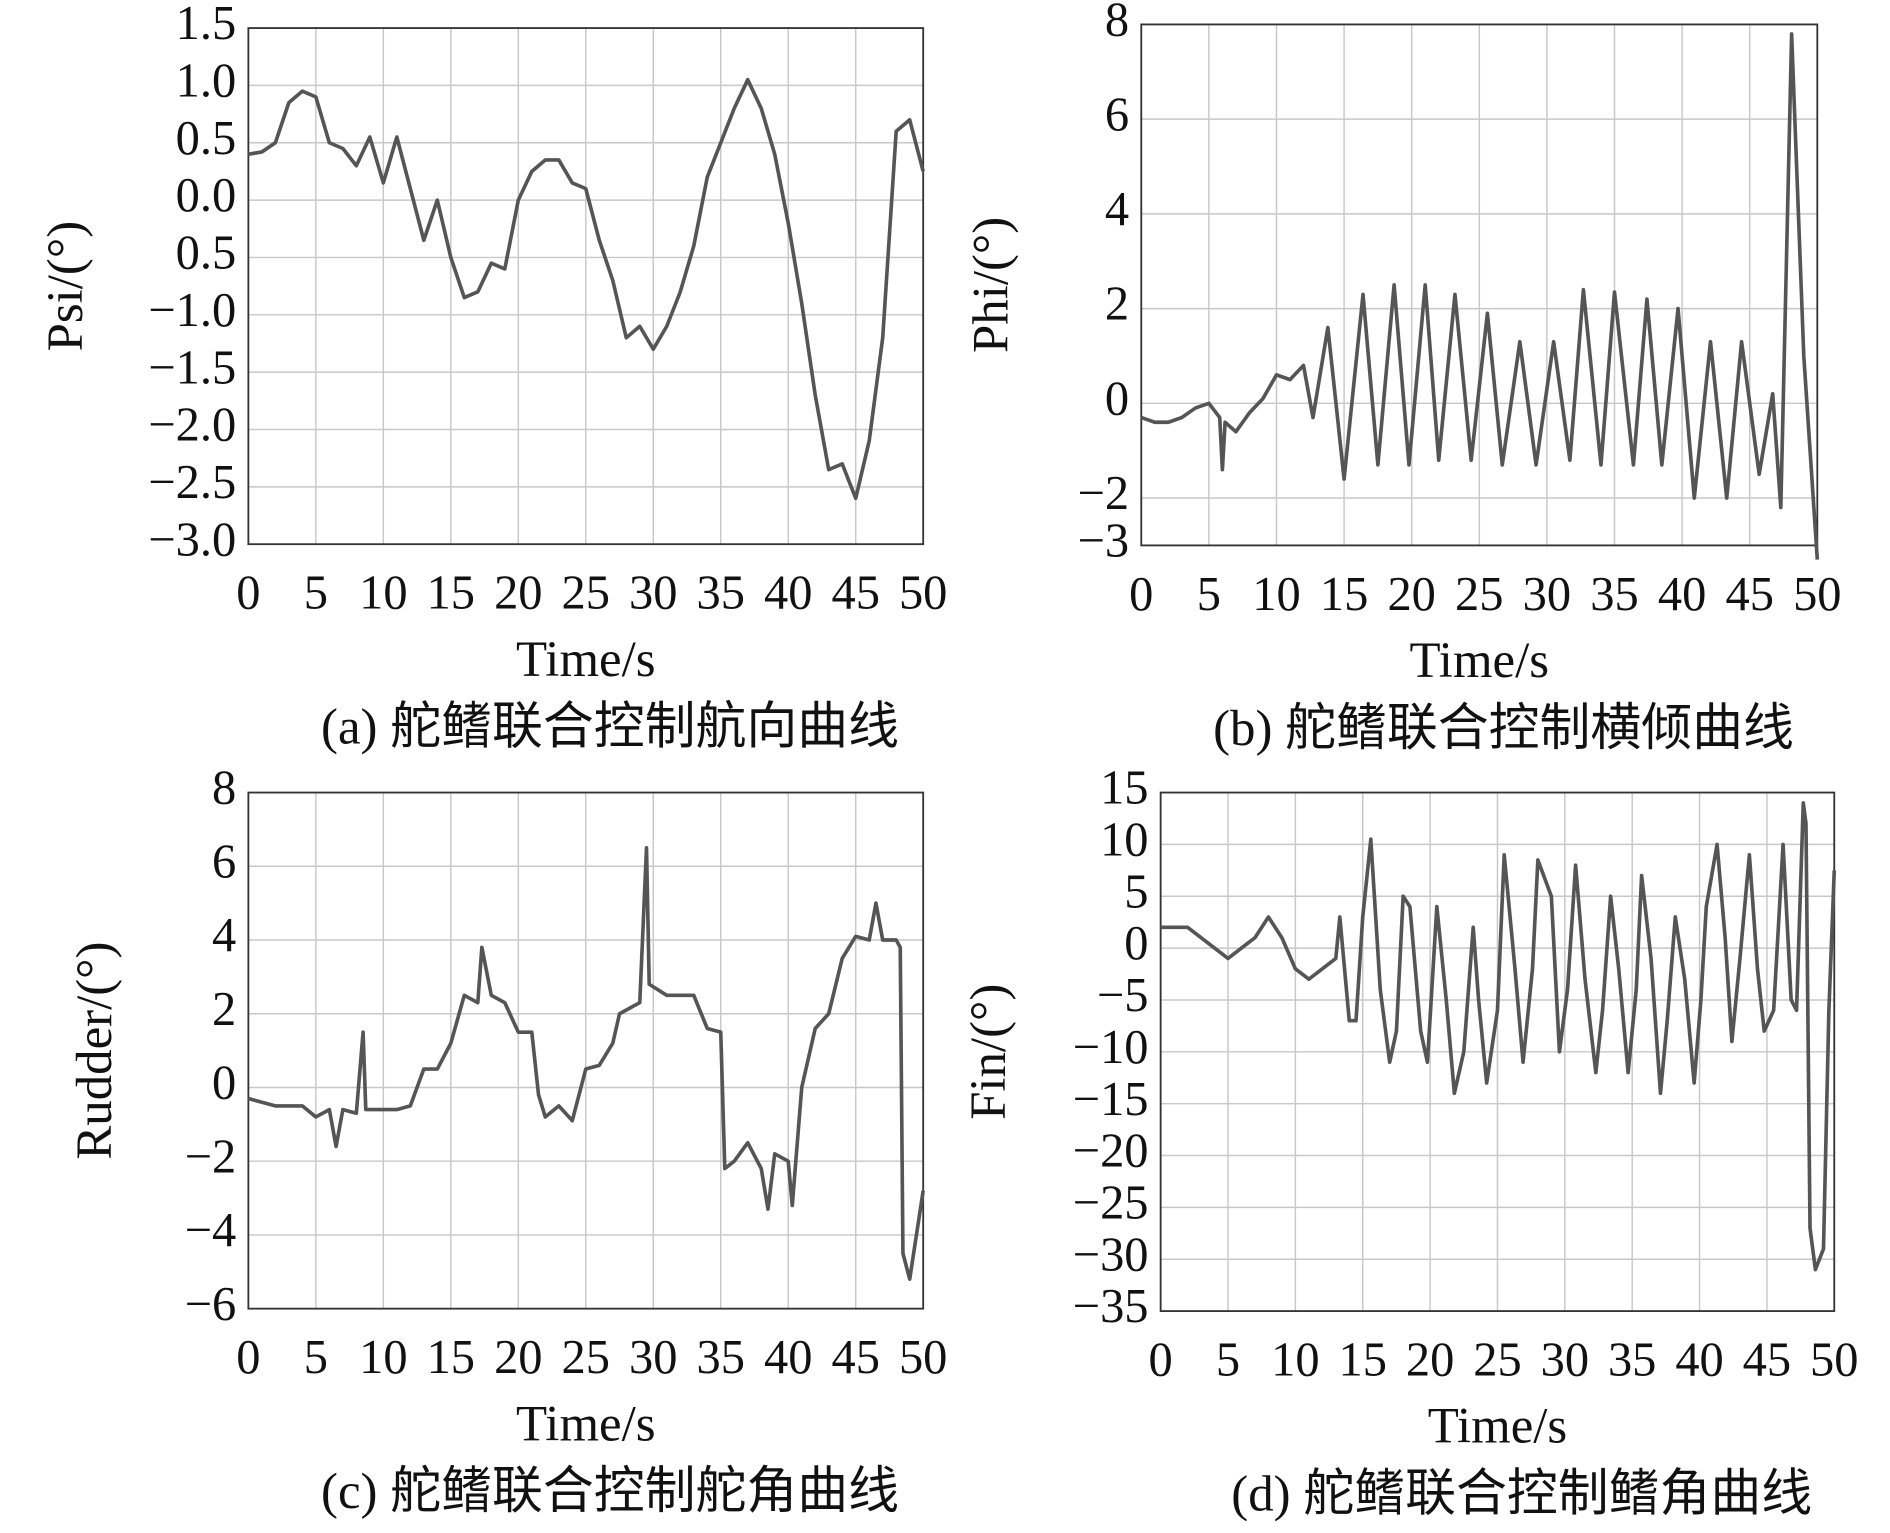  I want to click on y-tick-label: −6, so click(211, 1304).